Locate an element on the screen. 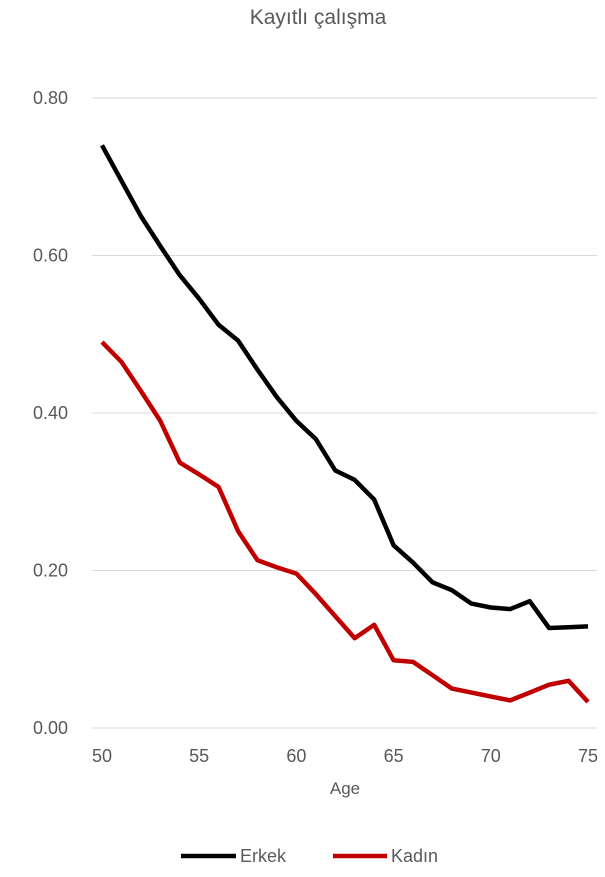 This screenshot has height=877, width=605. y-tick-label: 0.00 is located at coordinates (50, 728).